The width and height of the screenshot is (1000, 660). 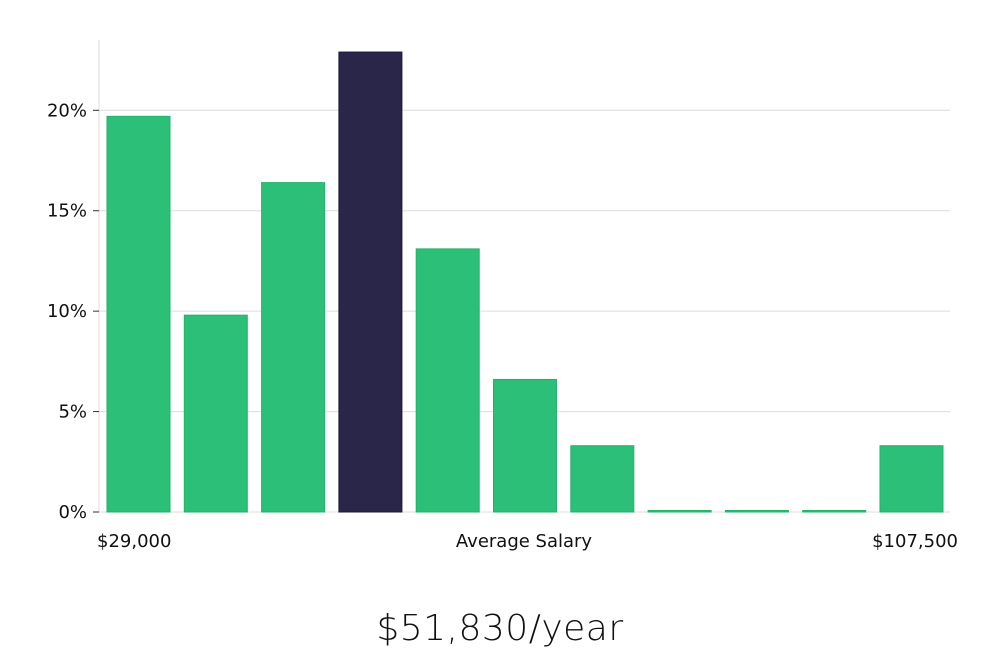 I want to click on x-axis-max-label: $107,500, so click(x=915, y=541).